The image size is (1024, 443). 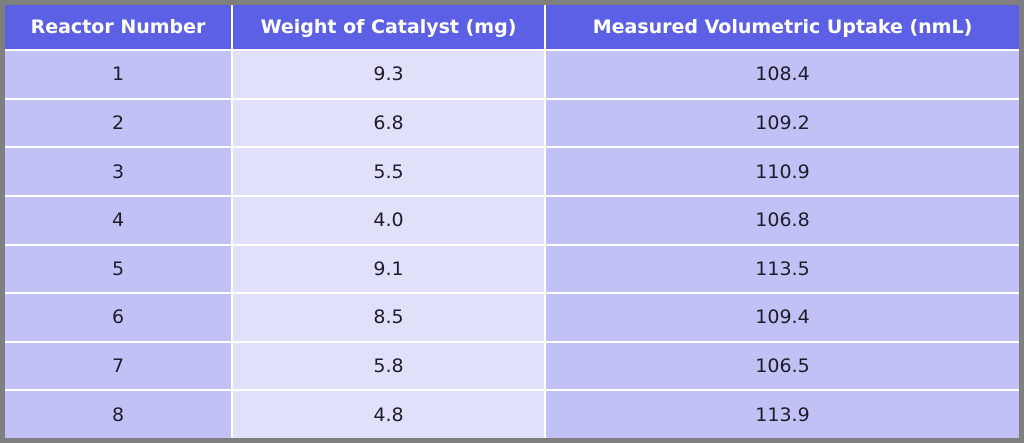 I want to click on table-row: 7 5.8 106.5, so click(x=512, y=366).